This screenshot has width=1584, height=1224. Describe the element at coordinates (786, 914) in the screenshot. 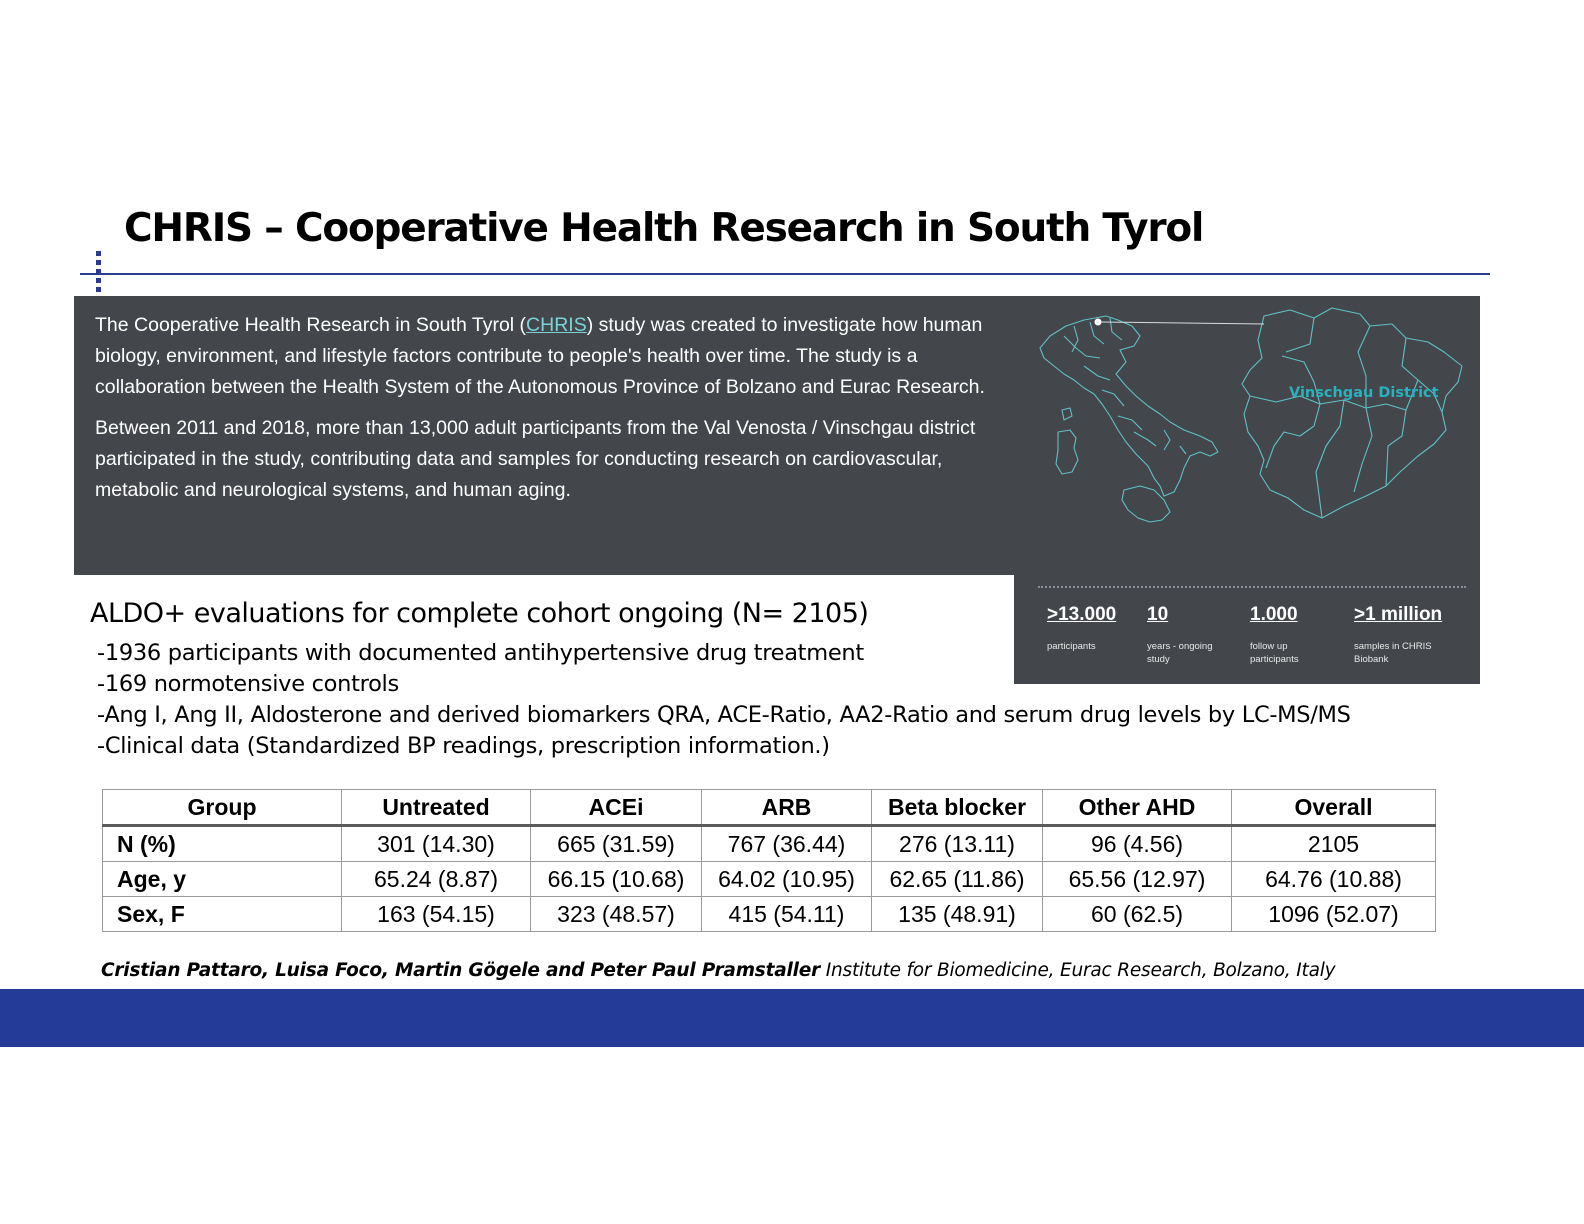

I see `table-cell: 415 (54.11)` at that location.